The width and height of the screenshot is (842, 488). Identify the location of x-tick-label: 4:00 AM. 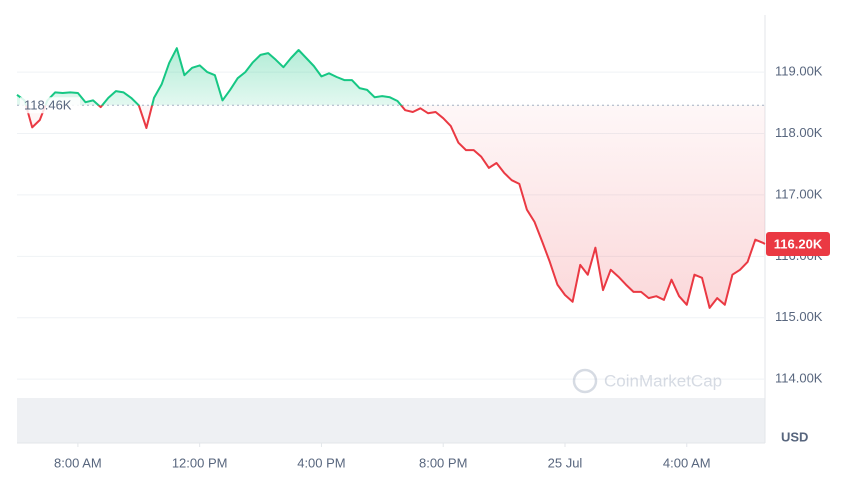
(687, 462).